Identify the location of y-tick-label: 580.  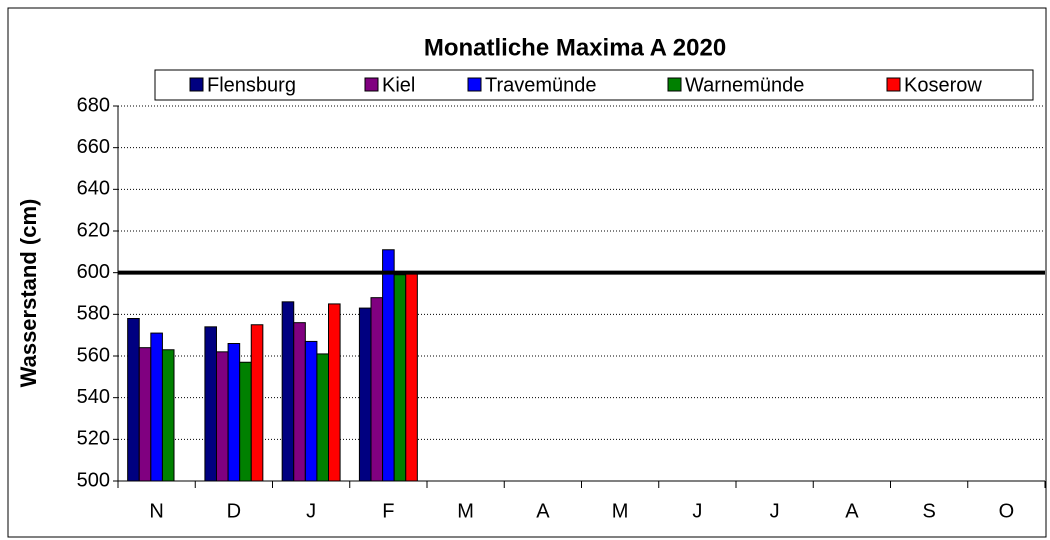
(93, 314).